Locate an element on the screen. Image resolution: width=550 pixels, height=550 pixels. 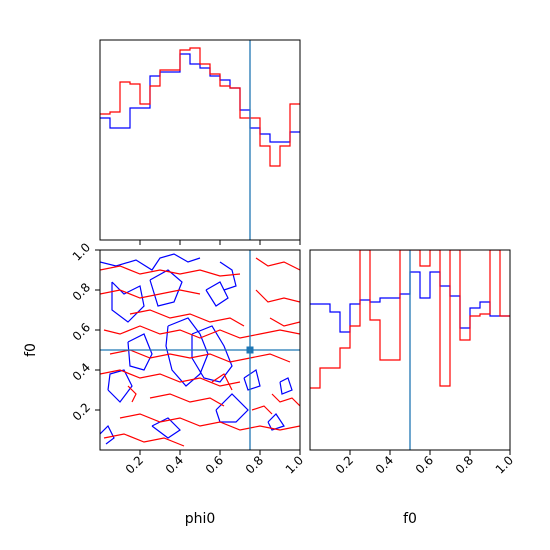
contour-ytick-label-5: 1.0 is located at coordinates (81, 251).